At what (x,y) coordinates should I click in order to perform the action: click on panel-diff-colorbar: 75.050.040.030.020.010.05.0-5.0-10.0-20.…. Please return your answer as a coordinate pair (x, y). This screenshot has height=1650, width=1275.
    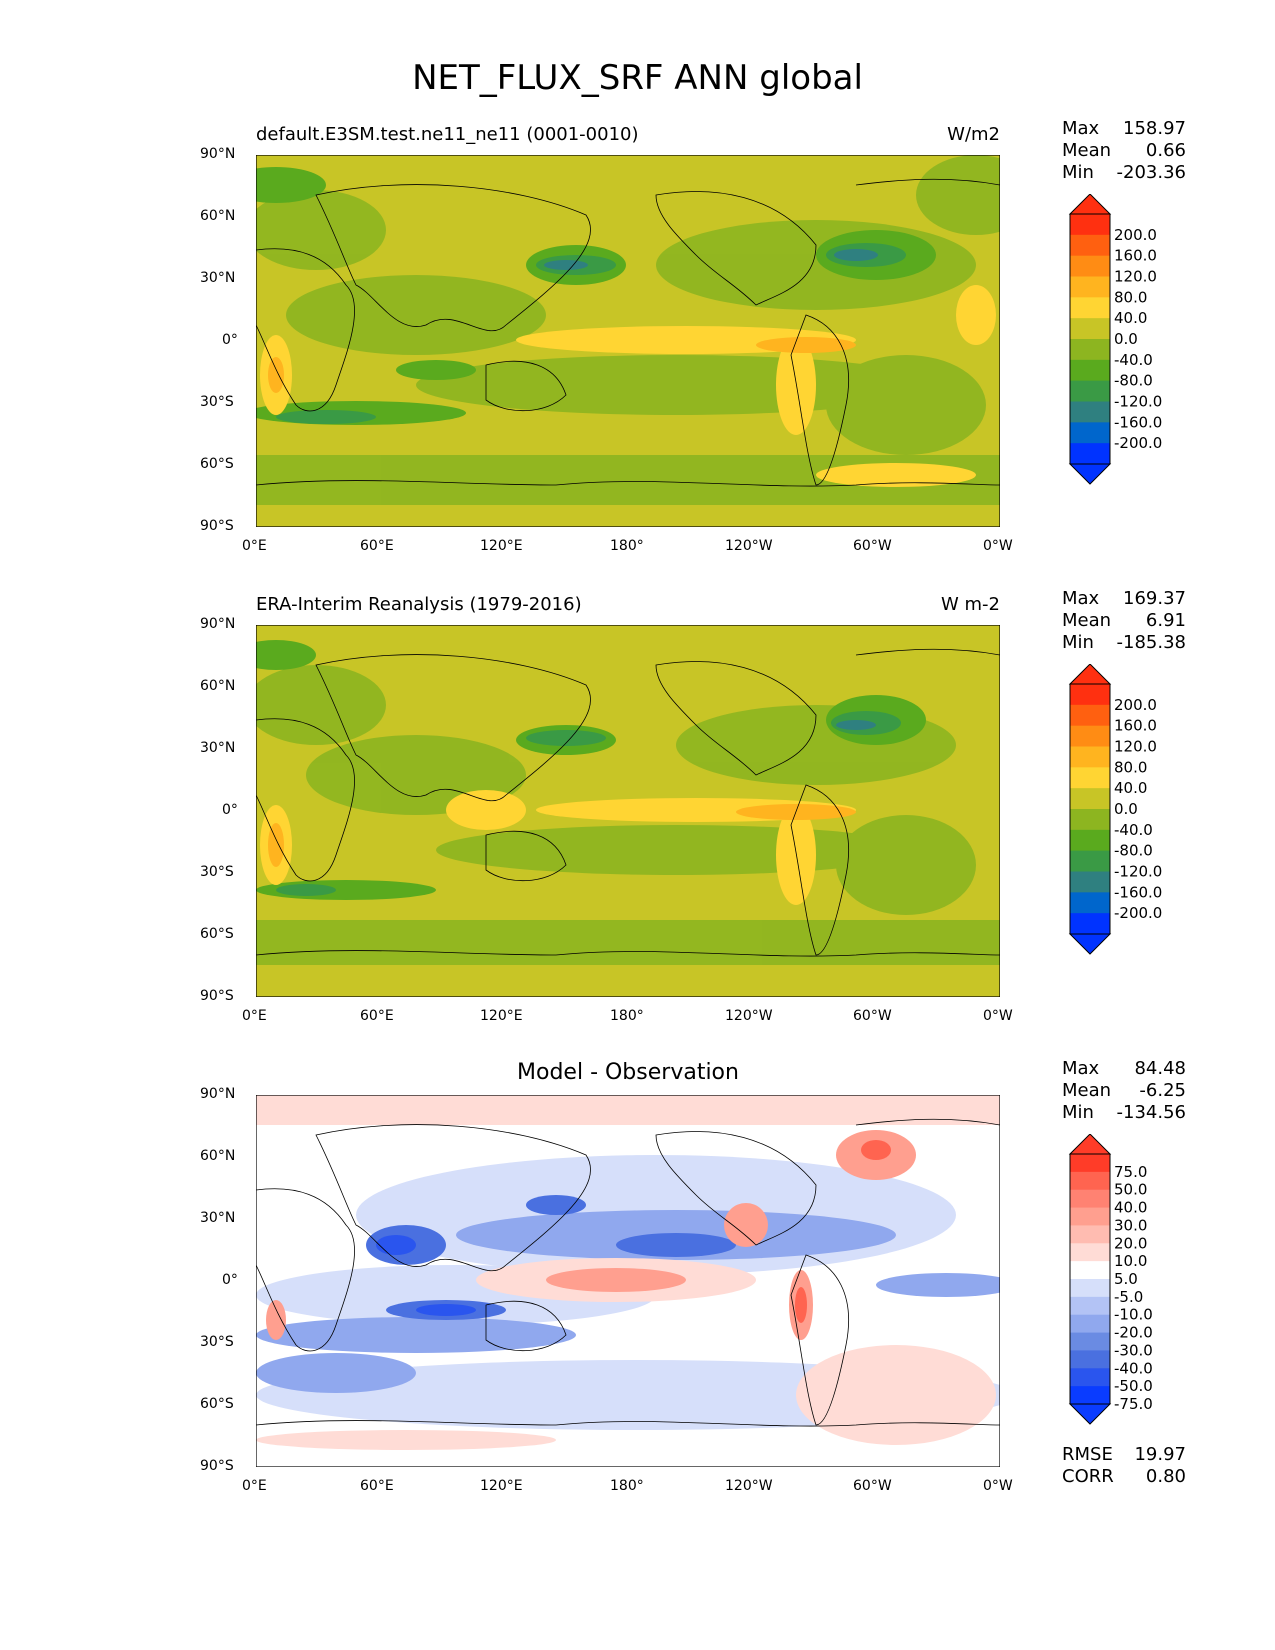
    Looking at the image, I should click on (1110, 1279).